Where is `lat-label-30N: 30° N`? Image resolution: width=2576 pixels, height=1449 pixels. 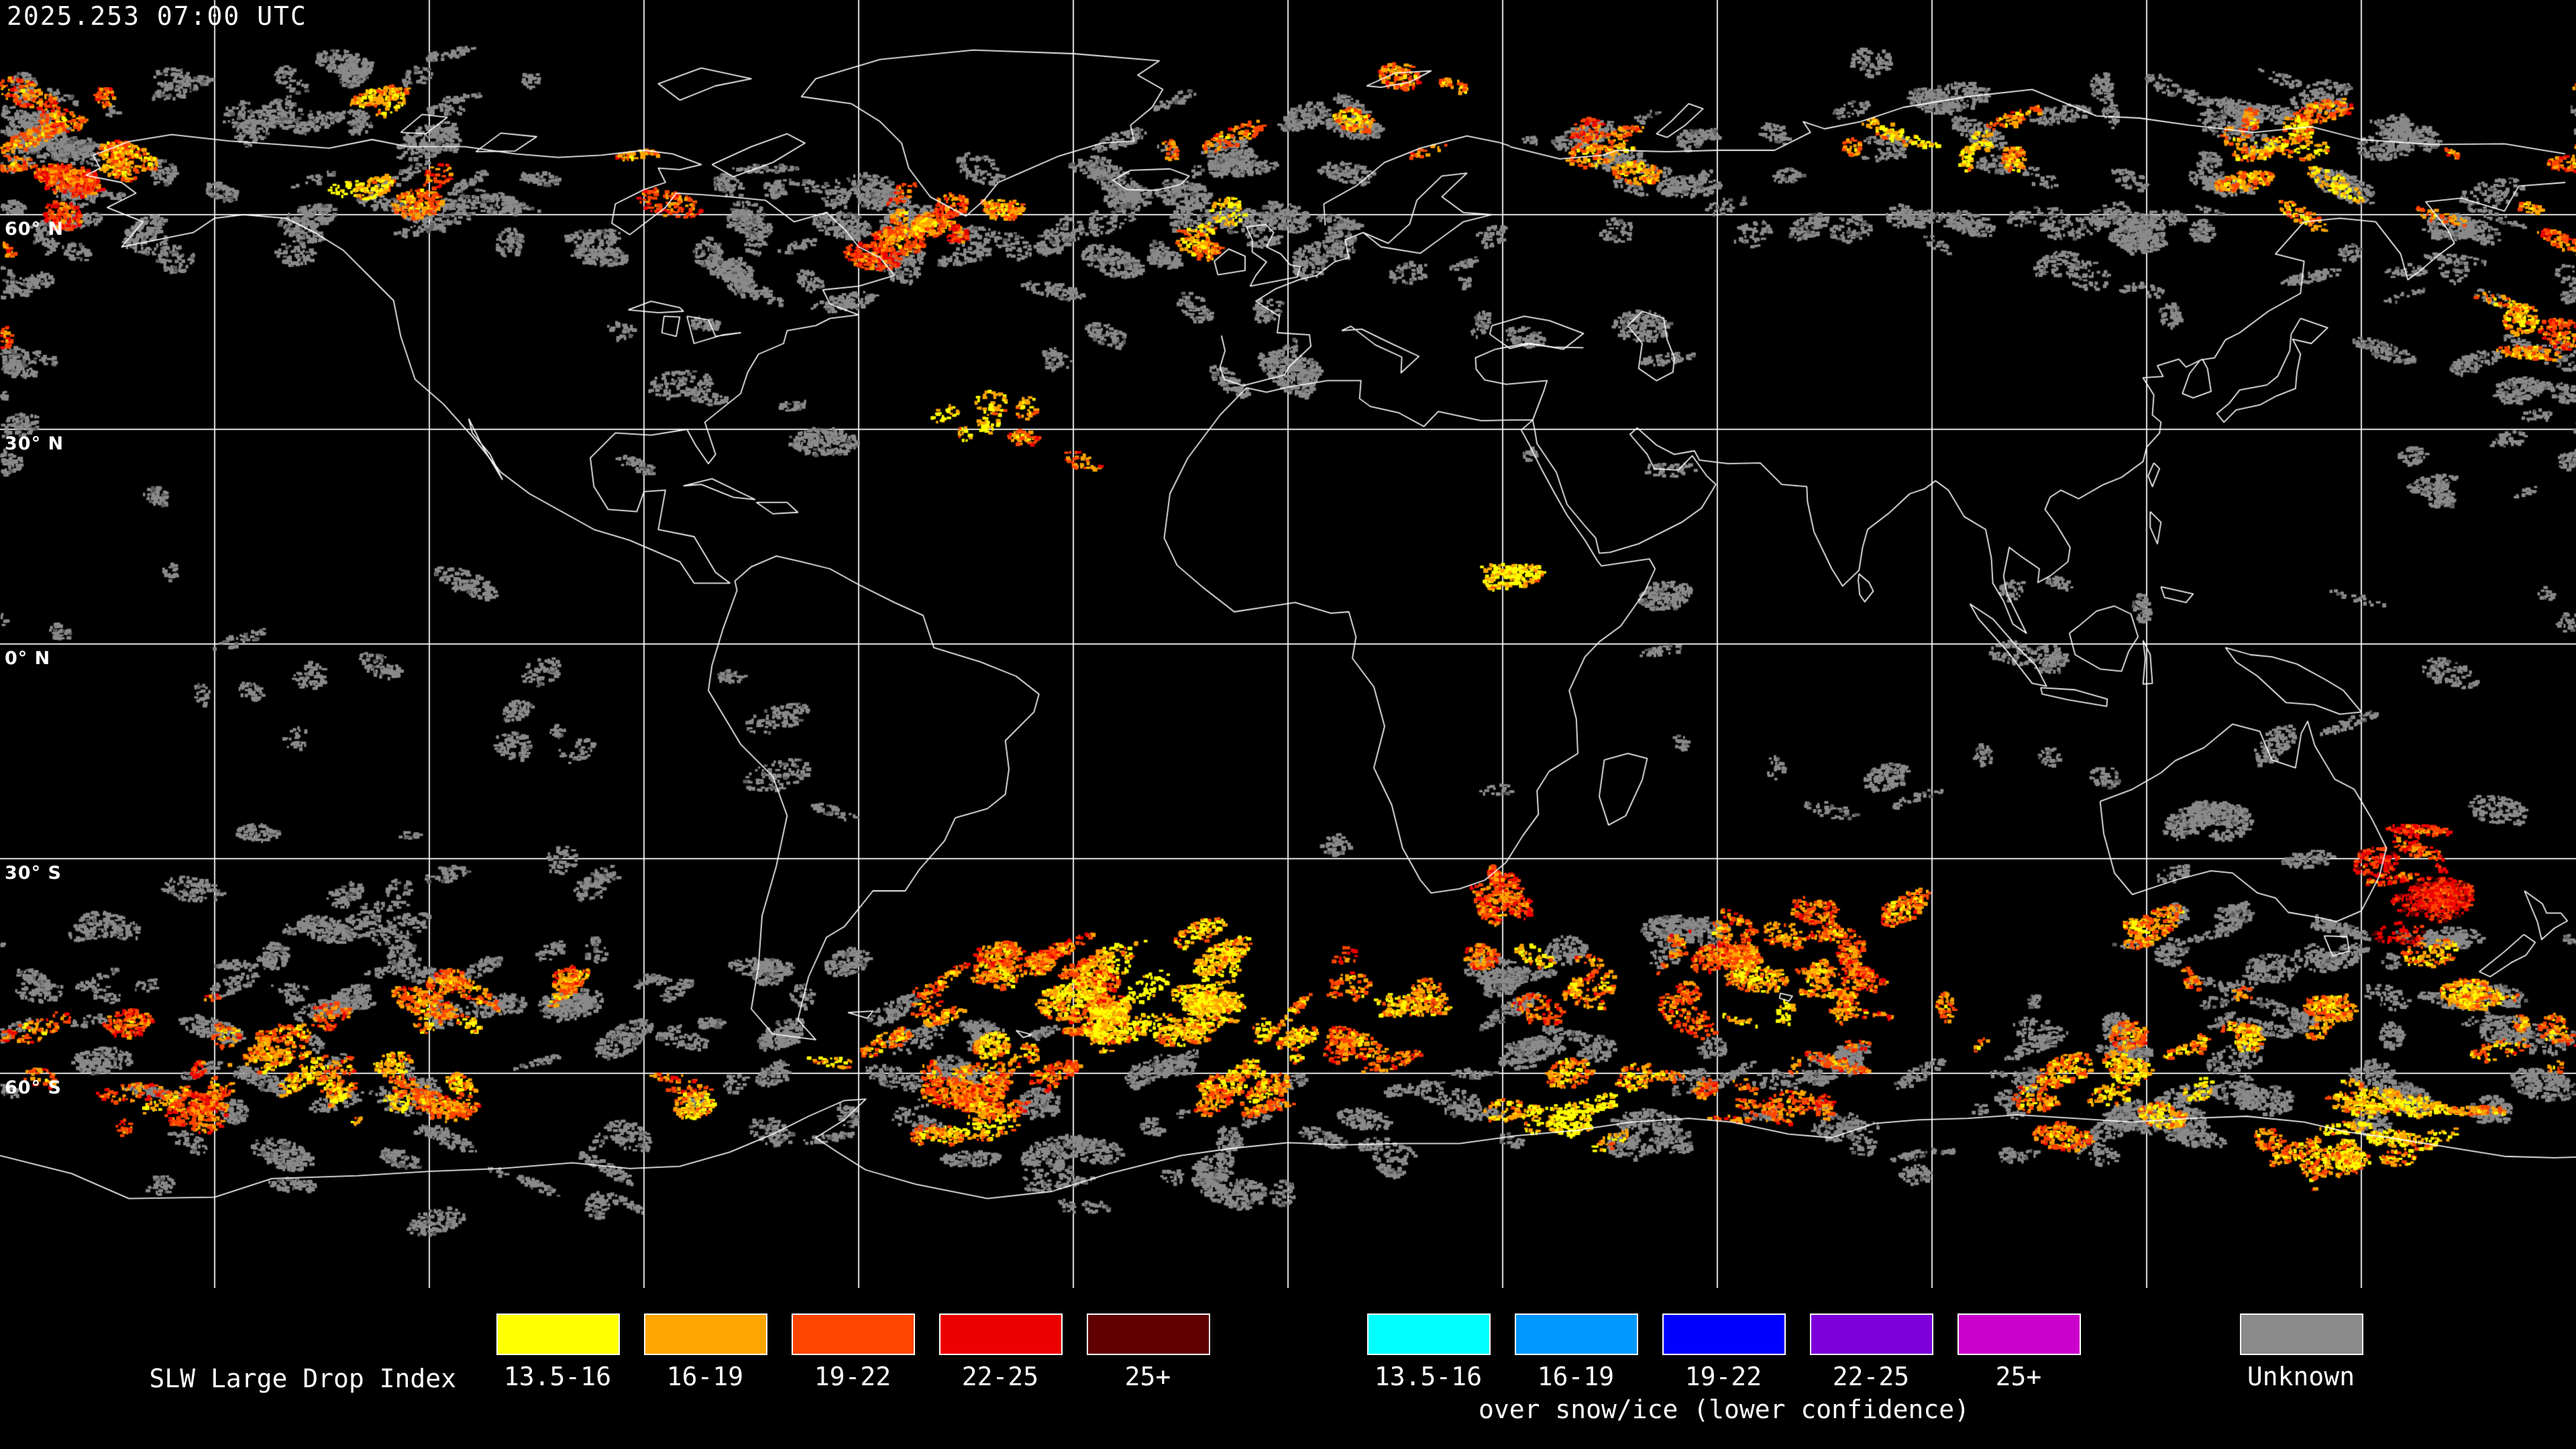 lat-label-30N: 30° N is located at coordinates (34, 443).